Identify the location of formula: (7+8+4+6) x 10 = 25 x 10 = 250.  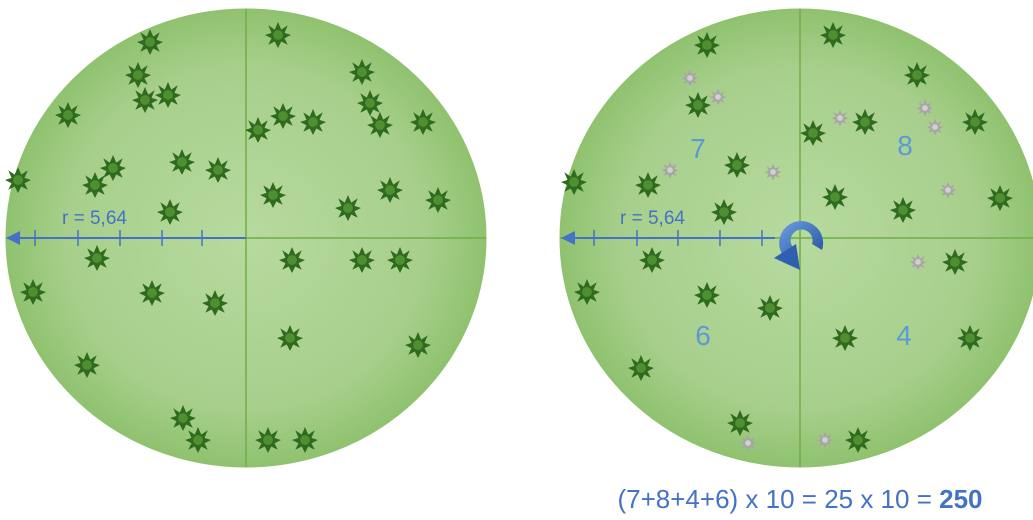
(799, 499).